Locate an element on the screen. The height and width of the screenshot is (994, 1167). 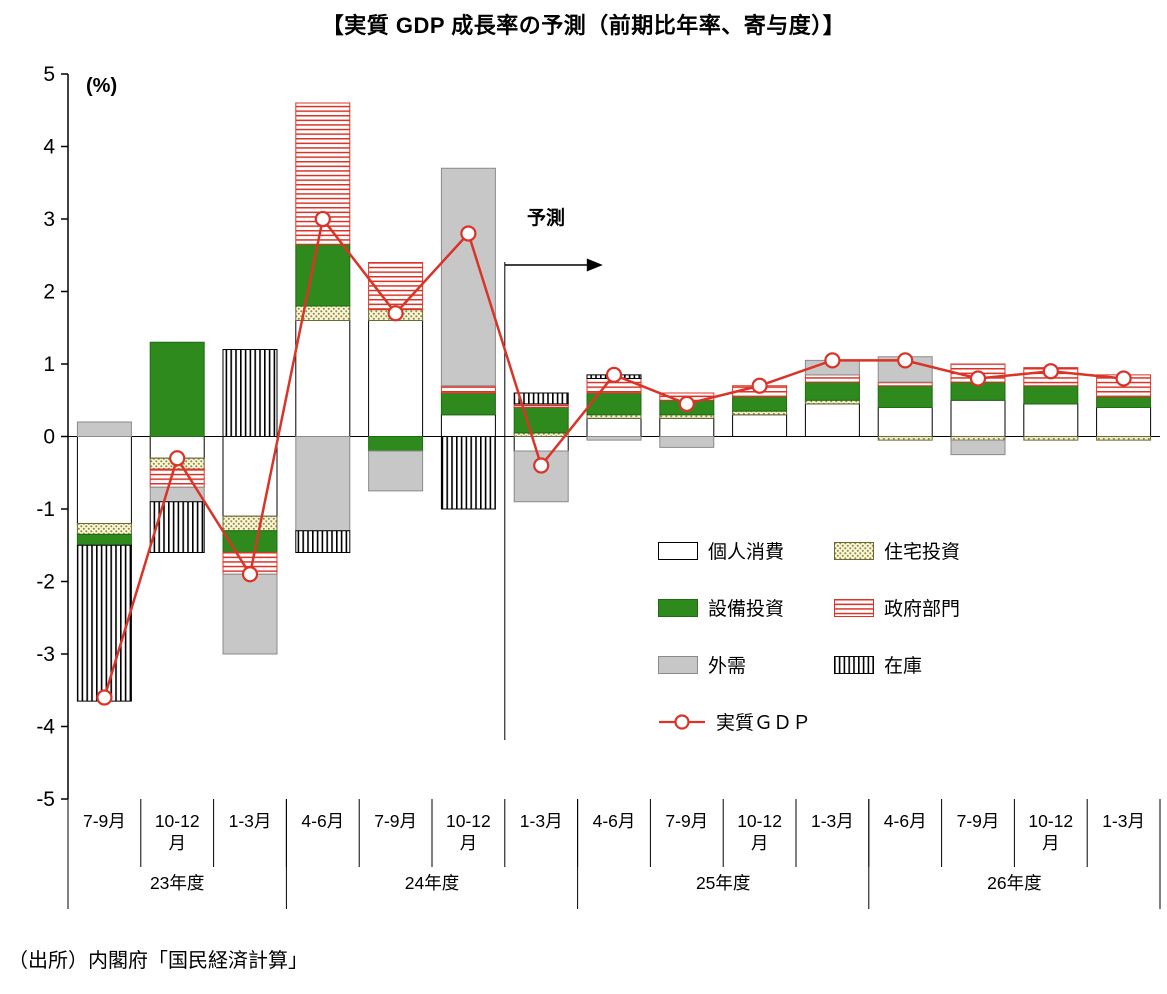
inventory-swatch is located at coordinates (854, 664).